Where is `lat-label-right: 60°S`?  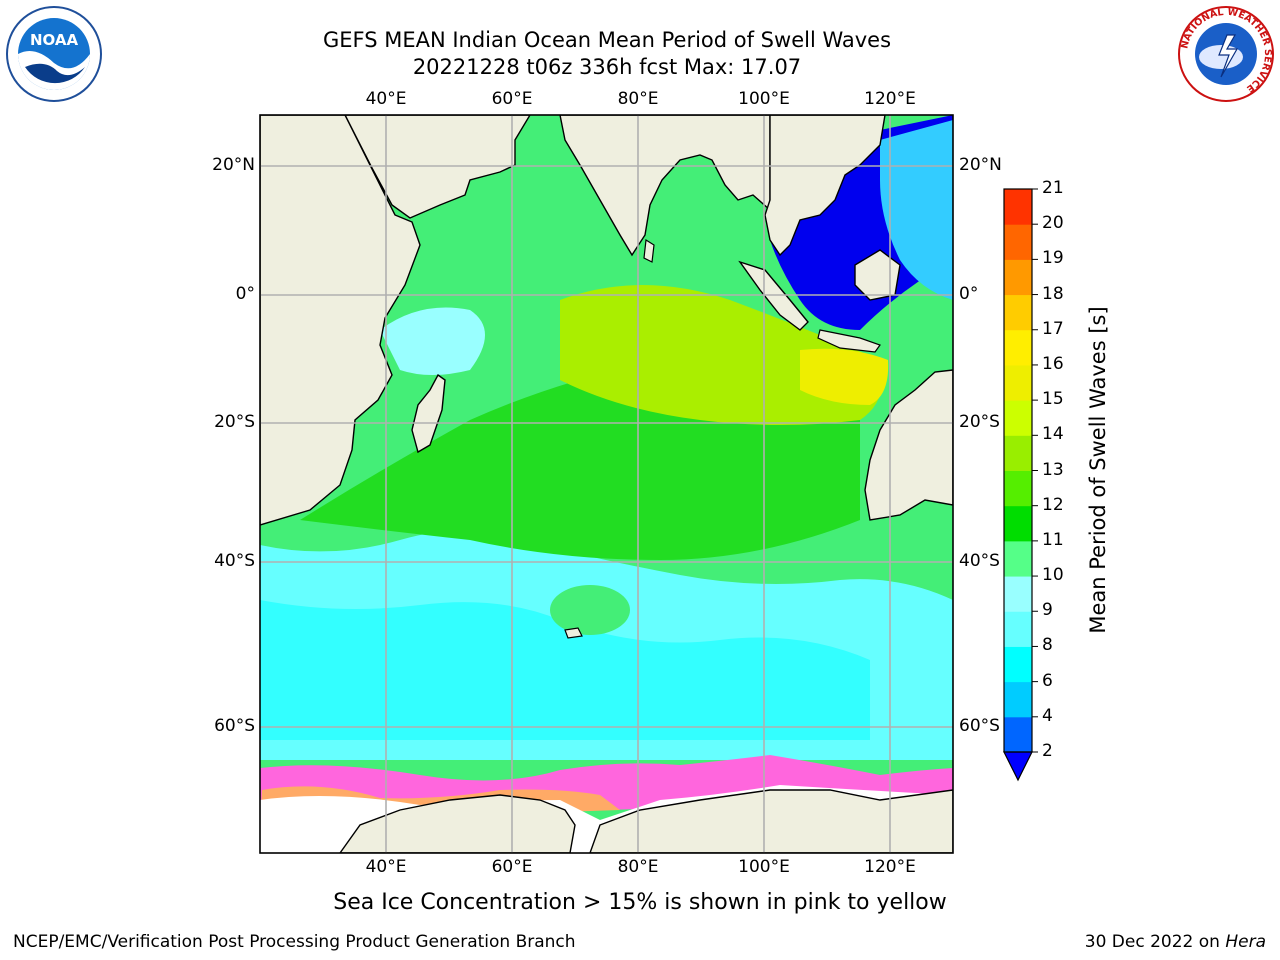 lat-label-right: 60°S is located at coordinates (979, 726).